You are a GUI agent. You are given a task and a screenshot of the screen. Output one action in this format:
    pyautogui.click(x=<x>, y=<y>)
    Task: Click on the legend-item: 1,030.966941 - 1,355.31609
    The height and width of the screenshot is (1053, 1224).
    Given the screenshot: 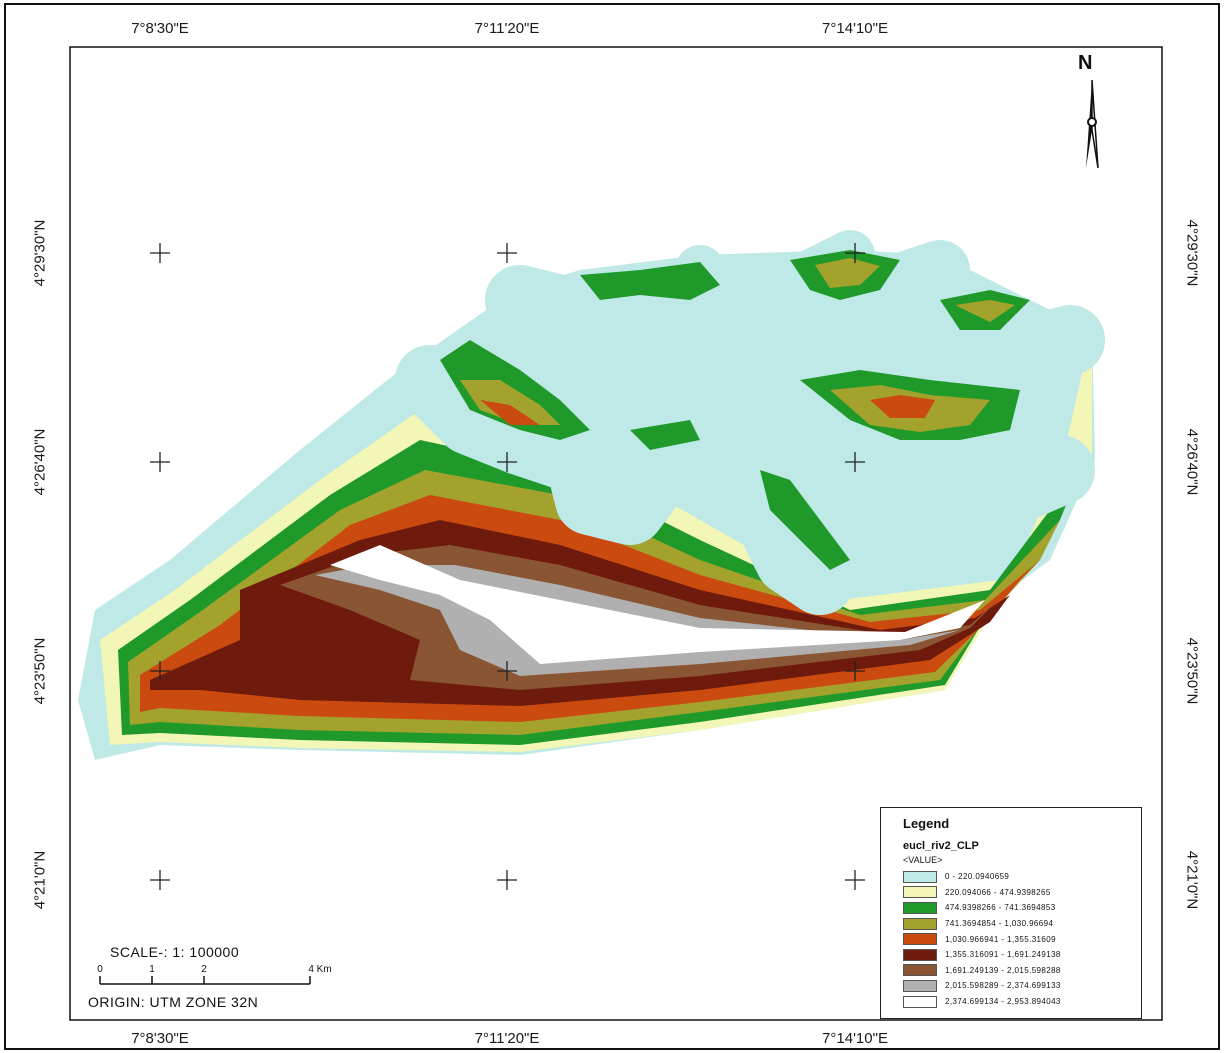 What is the action you would take?
    pyautogui.click(x=1022, y=939)
    